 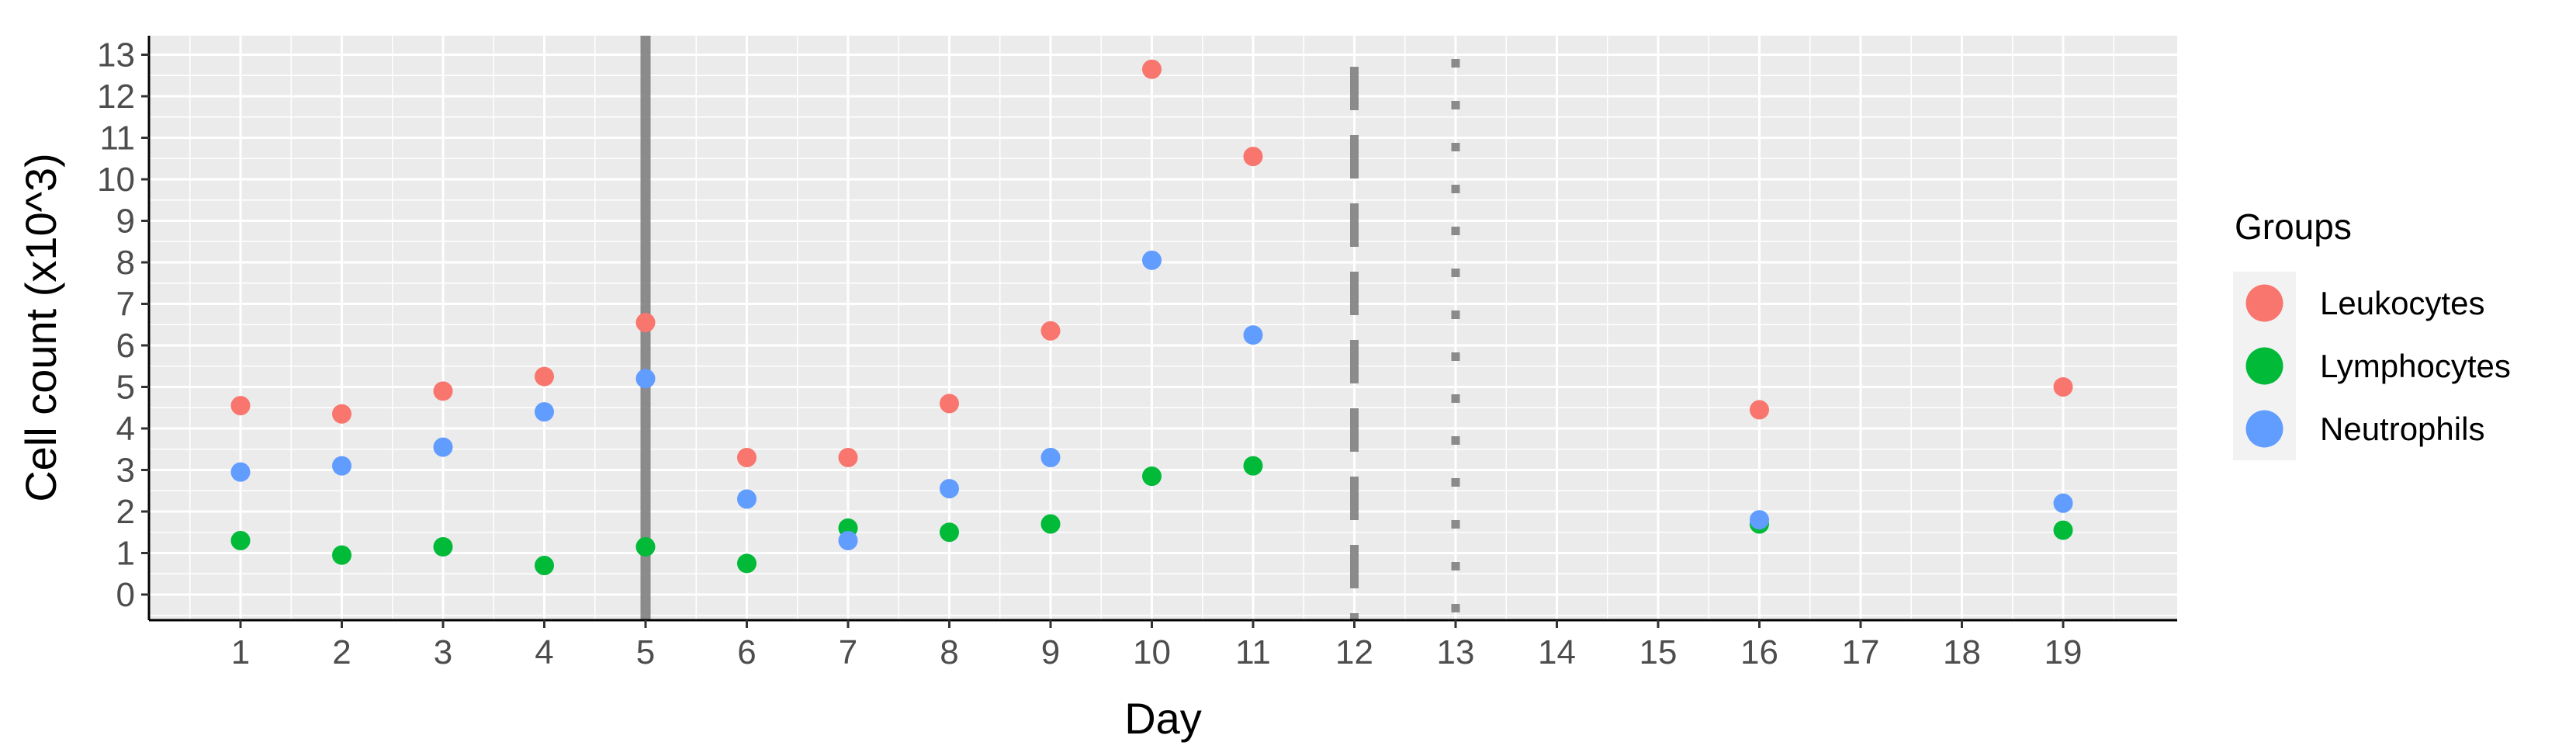 I want to click on x-tick-label: 10, so click(x=1152, y=652).